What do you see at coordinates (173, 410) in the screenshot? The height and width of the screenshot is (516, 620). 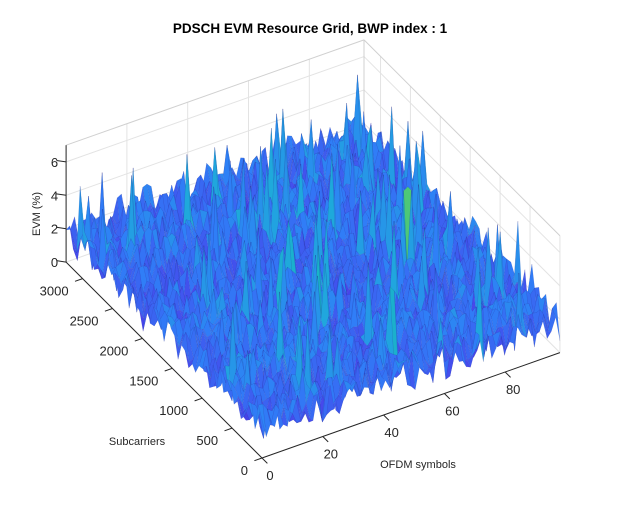 I see `y-tick-label: 1000` at bounding box center [173, 410].